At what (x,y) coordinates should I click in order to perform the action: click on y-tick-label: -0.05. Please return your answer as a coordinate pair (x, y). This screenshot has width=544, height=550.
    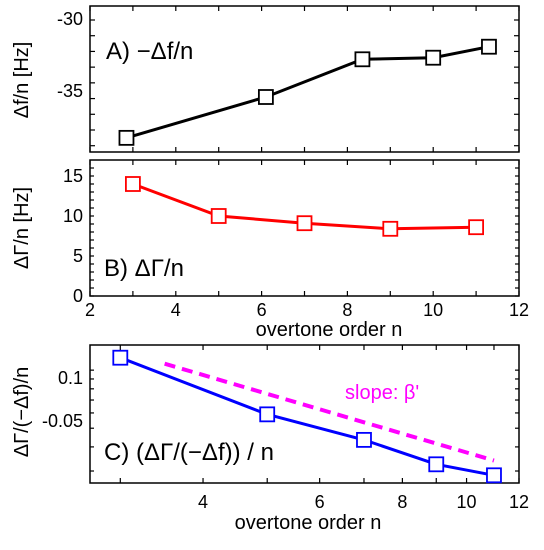
    Looking at the image, I should click on (62, 421).